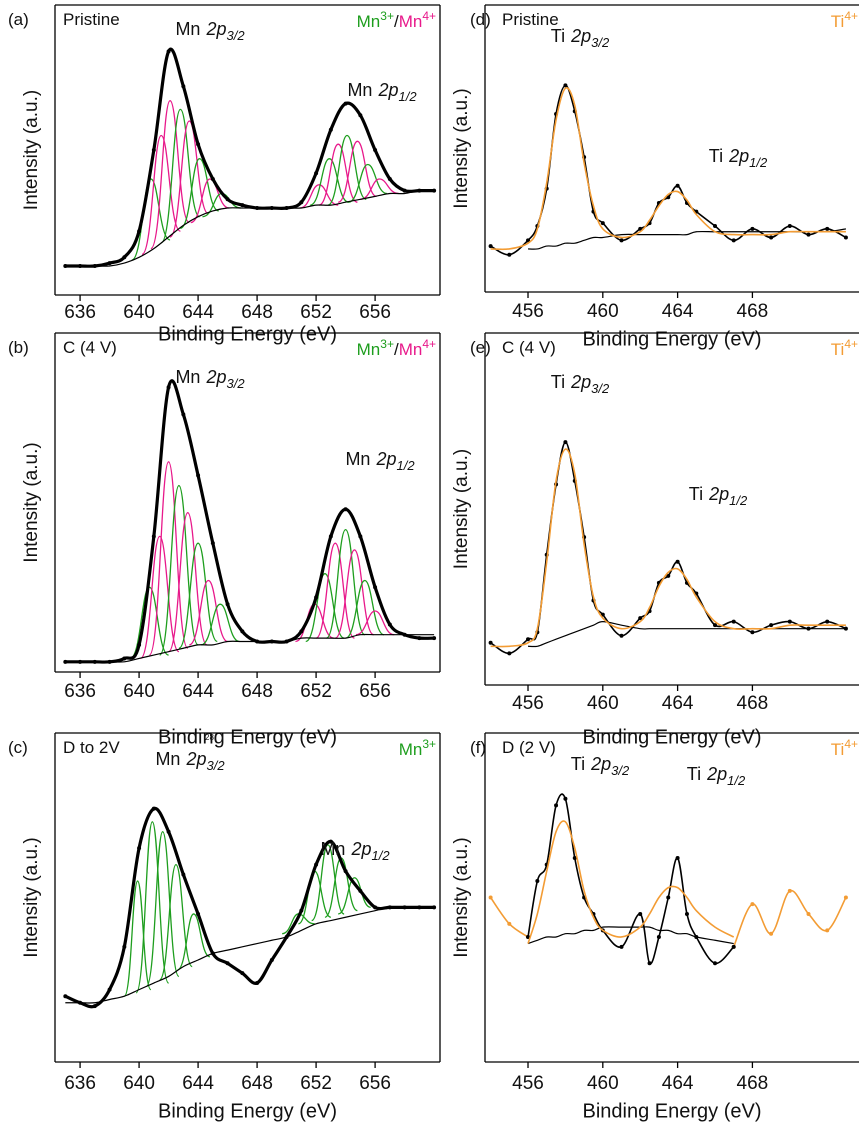 The height and width of the screenshot is (1124, 859). I want to click on peak-element: Mn, so click(167, 759).